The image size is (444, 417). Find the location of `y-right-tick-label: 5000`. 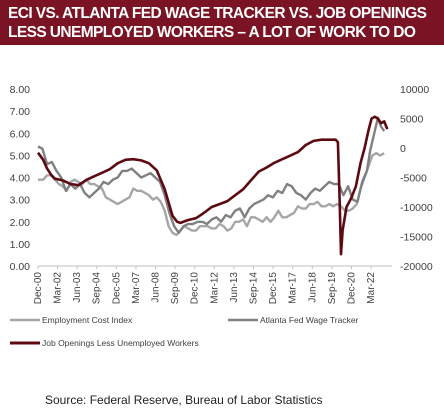

y-right-tick-label: 5000 is located at coordinates (412, 120).